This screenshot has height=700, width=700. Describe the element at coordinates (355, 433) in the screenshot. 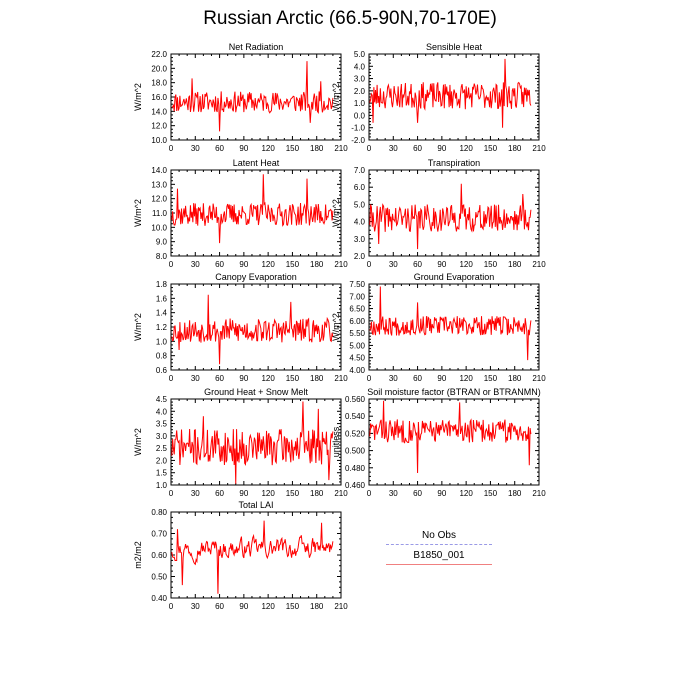

I see `y-tick-label: 0.520` at that location.